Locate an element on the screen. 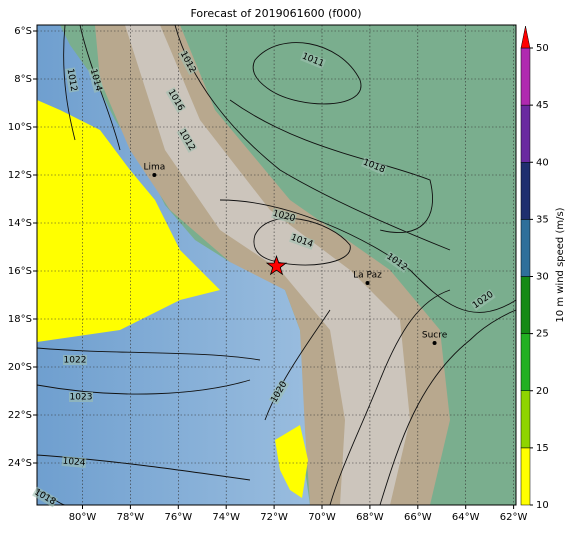 This screenshot has height=533, width=575. colorbar-tick-label: 45 is located at coordinates (542, 105).